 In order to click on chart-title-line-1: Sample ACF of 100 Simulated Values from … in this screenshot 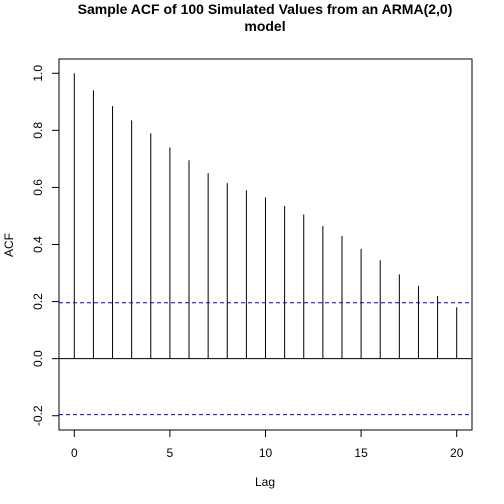, I will do `click(265, 9)`.